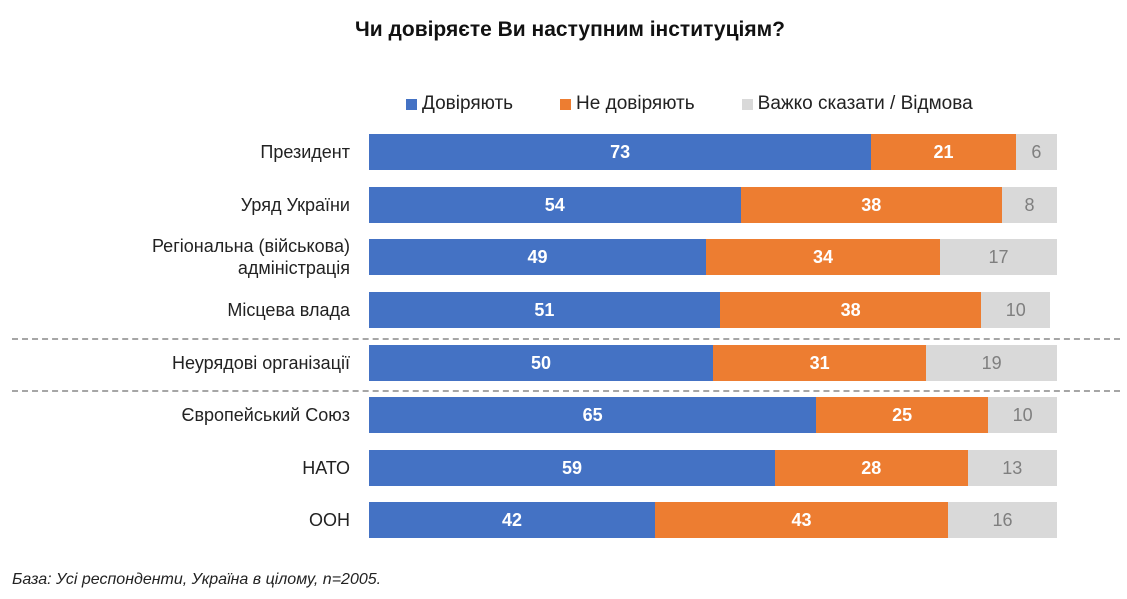  I want to click on bar-row: 42 43 16, so click(713, 520).